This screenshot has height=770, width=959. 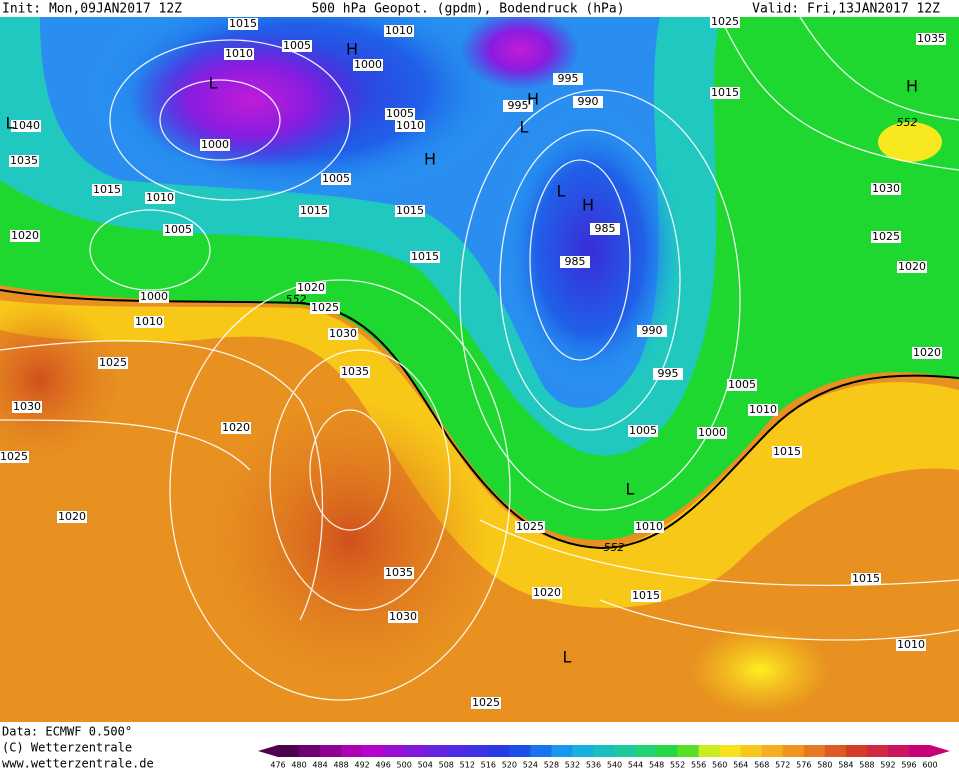 What do you see at coordinates (488, 765) in the screenshot?
I see `scale-label: 516` at bounding box center [488, 765].